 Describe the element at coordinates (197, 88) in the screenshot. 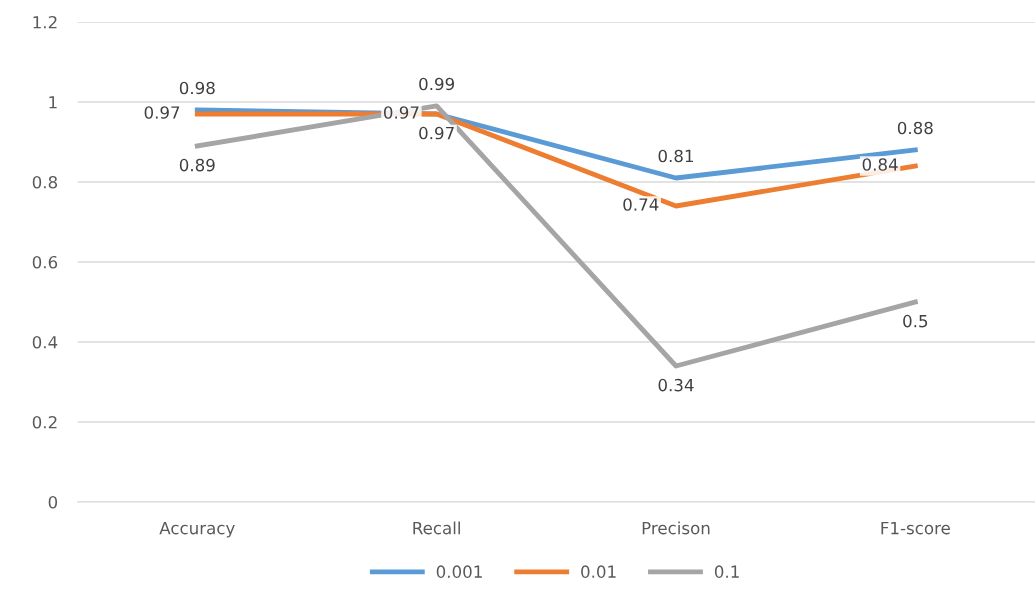

I see `data-label: 0.98` at that location.